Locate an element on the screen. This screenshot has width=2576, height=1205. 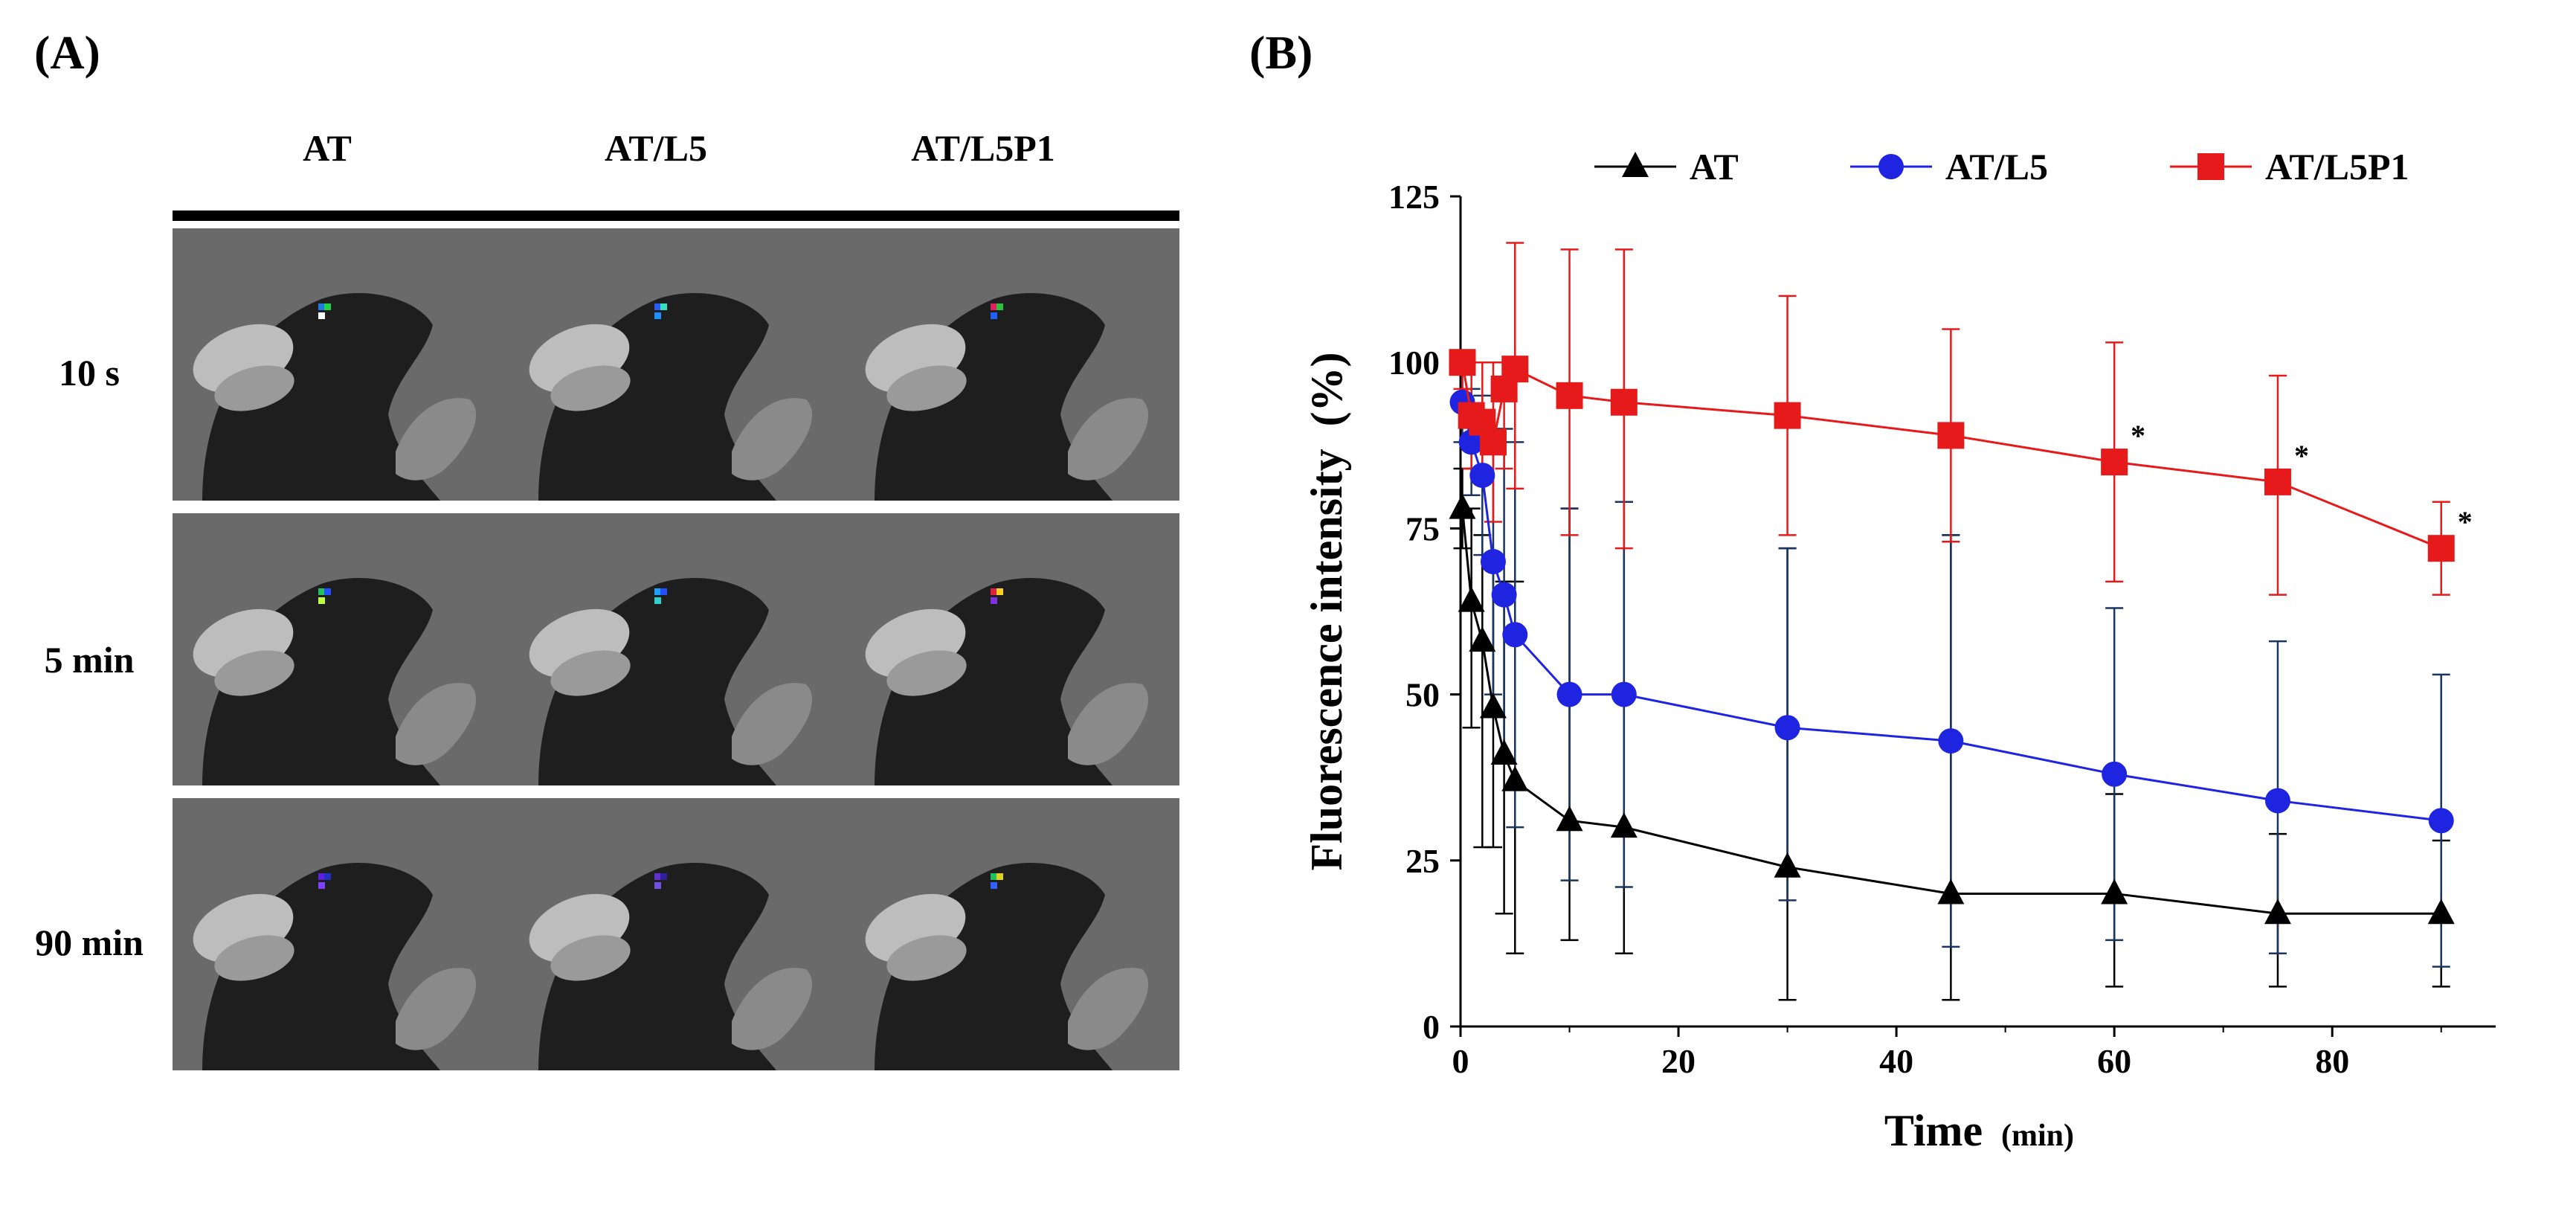
imaging-strip-10s is located at coordinates (676, 364).